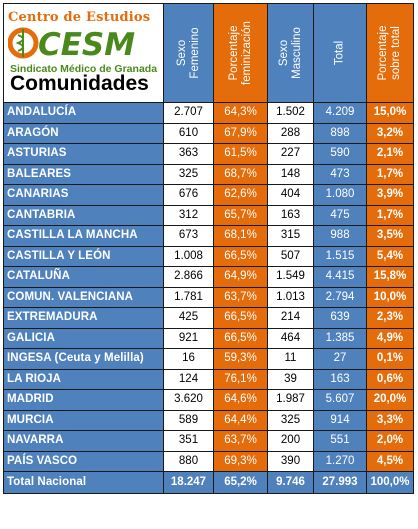 The height and width of the screenshot is (529, 418). What do you see at coordinates (340, 277) in the screenshot?
I see `cell-total: 4.415` at bounding box center [340, 277].